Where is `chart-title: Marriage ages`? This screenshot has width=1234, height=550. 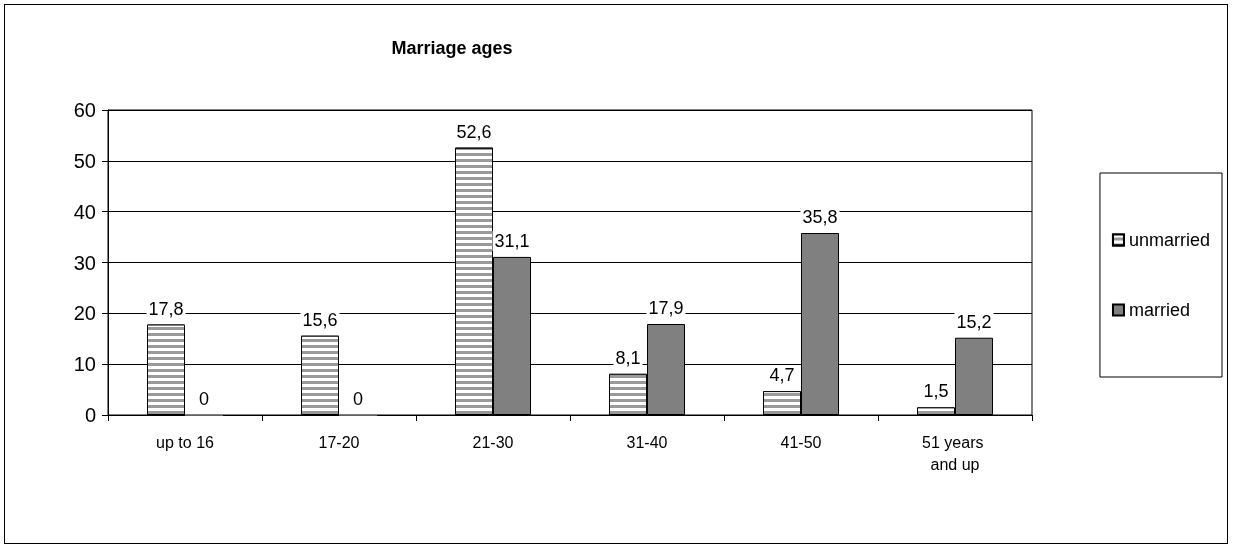 chart-title: Marriage ages is located at coordinates (452, 48).